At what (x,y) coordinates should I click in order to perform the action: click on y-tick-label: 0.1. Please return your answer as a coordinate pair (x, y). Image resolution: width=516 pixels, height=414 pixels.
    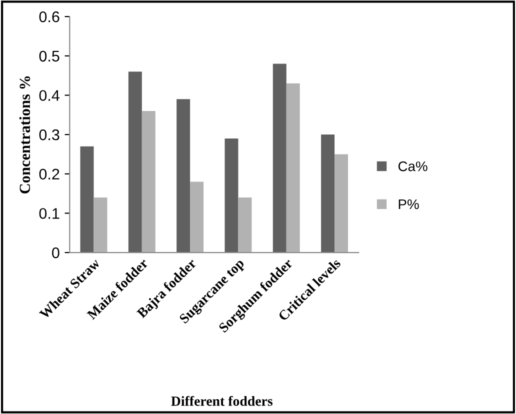
    Looking at the image, I should click on (49, 213).